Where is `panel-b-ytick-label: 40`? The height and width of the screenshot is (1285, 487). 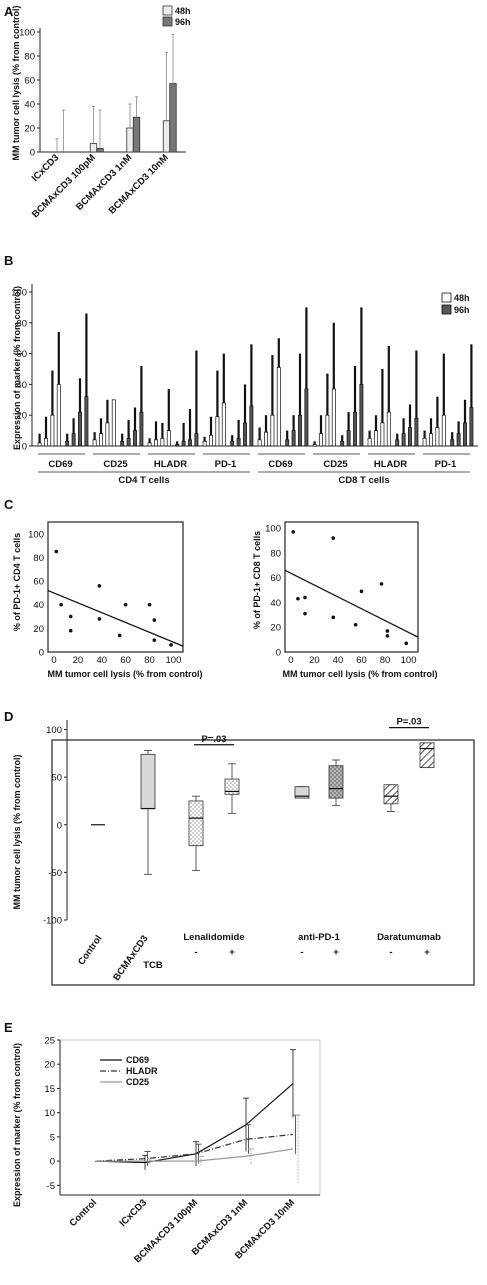
panel-b-ytick-label: 40 is located at coordinates (21, 385).